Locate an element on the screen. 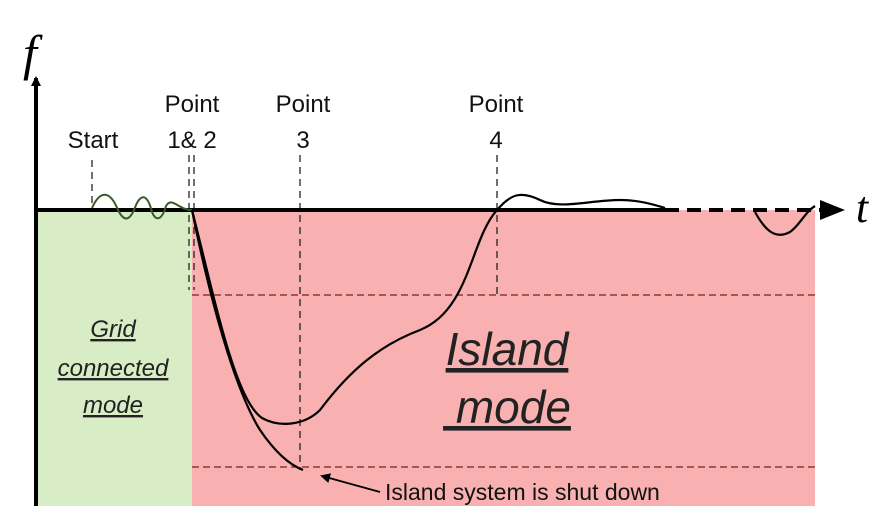 This screenshot has height=506, width=873. grid-wave is located at coordinates (142, 206).